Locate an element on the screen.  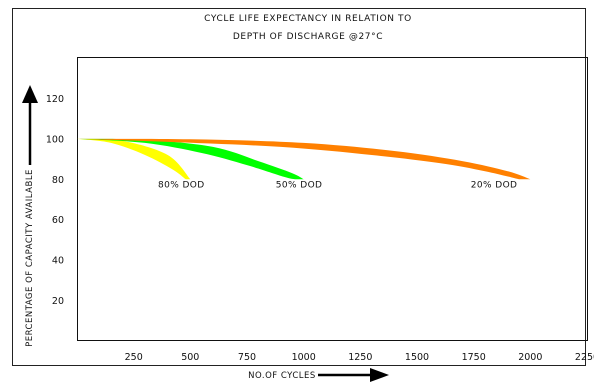
x-tick-labels: 250 500 750 1000 1250 1500 1750 2000 2250 is located at coordinates (359, 357).